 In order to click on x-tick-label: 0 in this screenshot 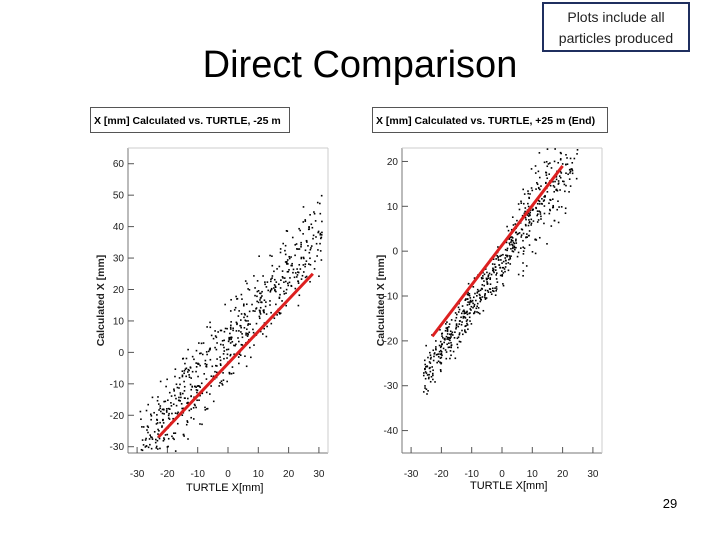, I will do `click(228, 474)`.